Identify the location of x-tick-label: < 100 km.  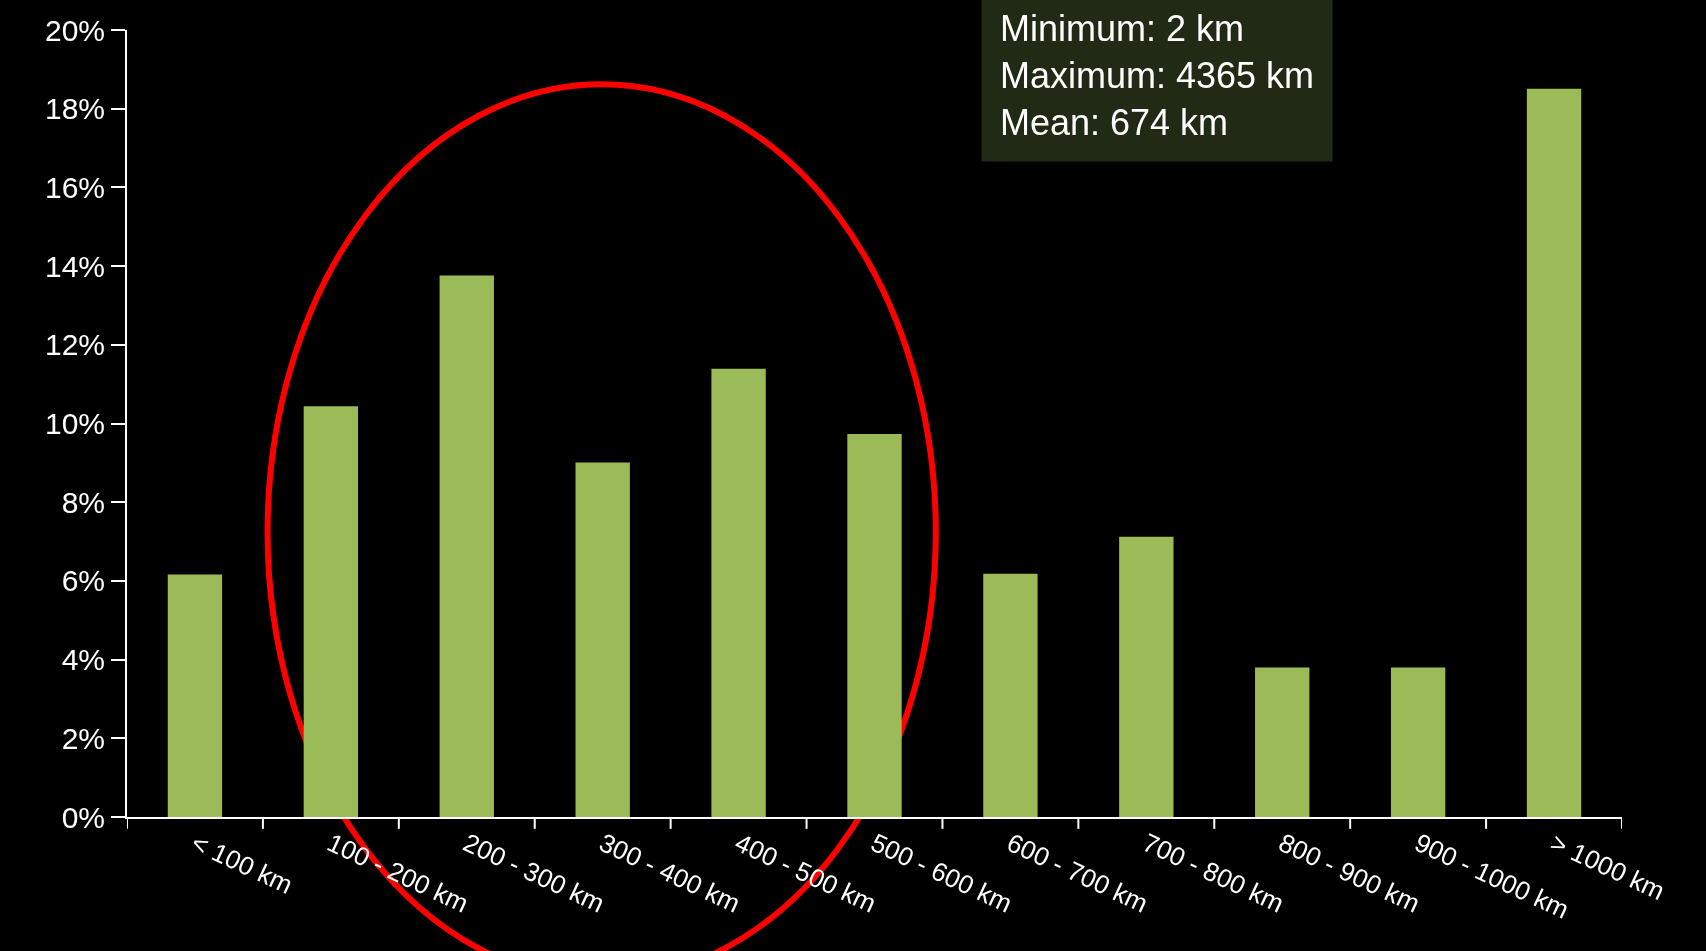
(242, 863).